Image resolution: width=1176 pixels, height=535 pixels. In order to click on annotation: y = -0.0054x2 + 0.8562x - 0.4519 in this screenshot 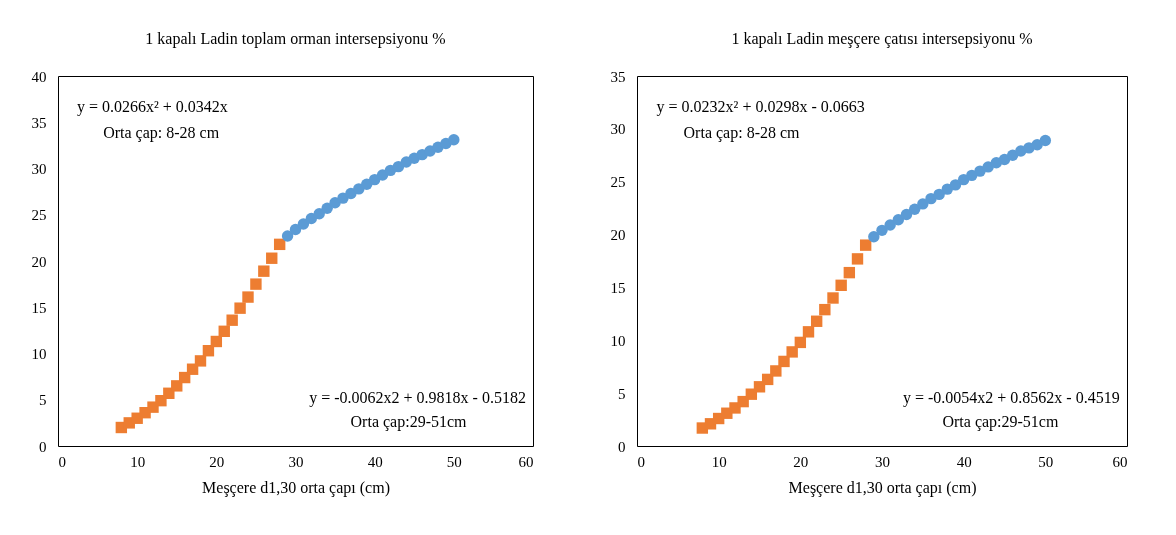, I will do `click(1011, 397)`.